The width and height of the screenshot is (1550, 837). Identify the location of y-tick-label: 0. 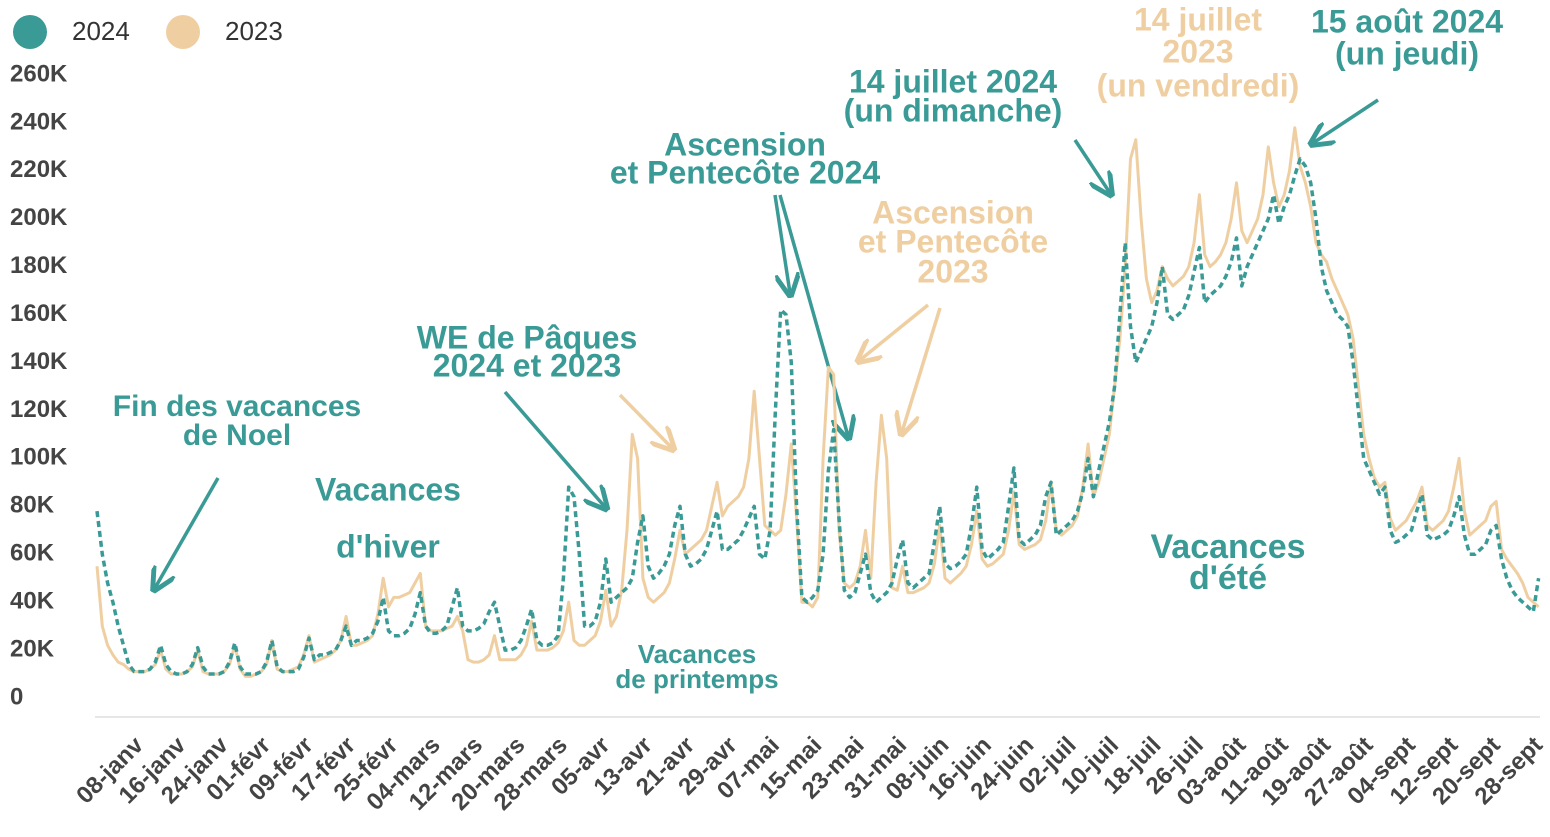
(16, 696).